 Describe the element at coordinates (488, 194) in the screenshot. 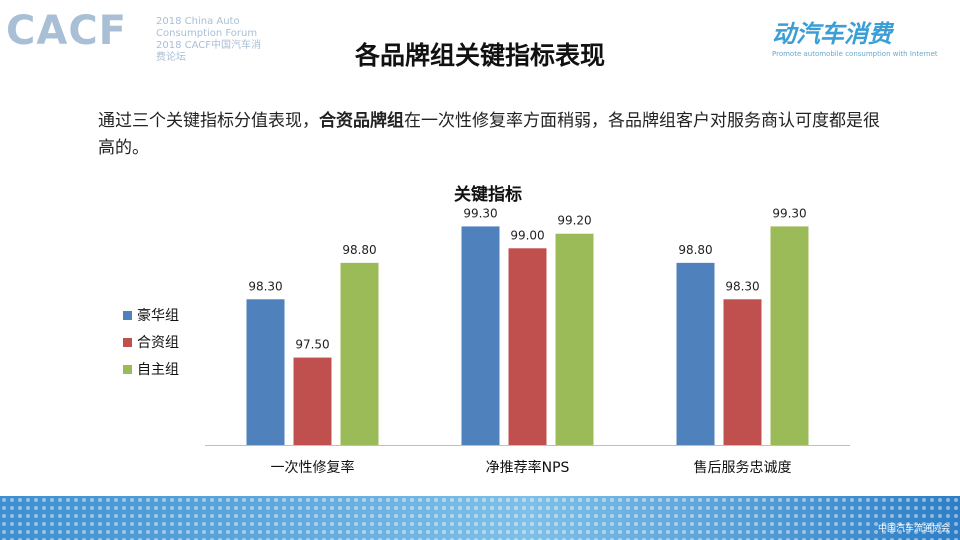

I see `chart-title: 关键指标` at that location.